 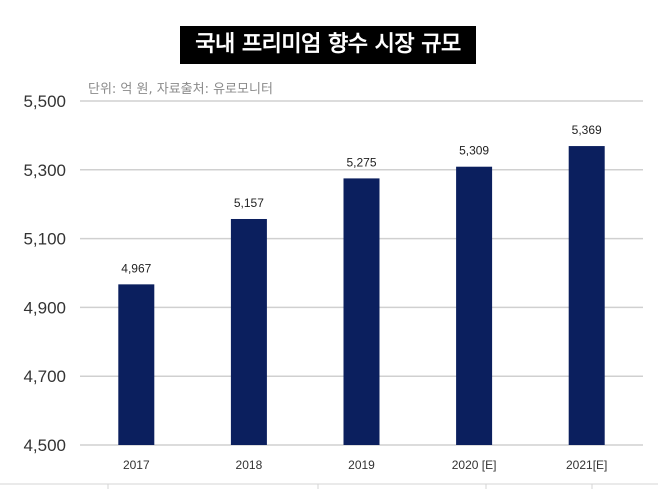 What do you see at coordinates (474, 306) in the screenshot?
I see `bar-2020e` at bounding box center [474, 306].